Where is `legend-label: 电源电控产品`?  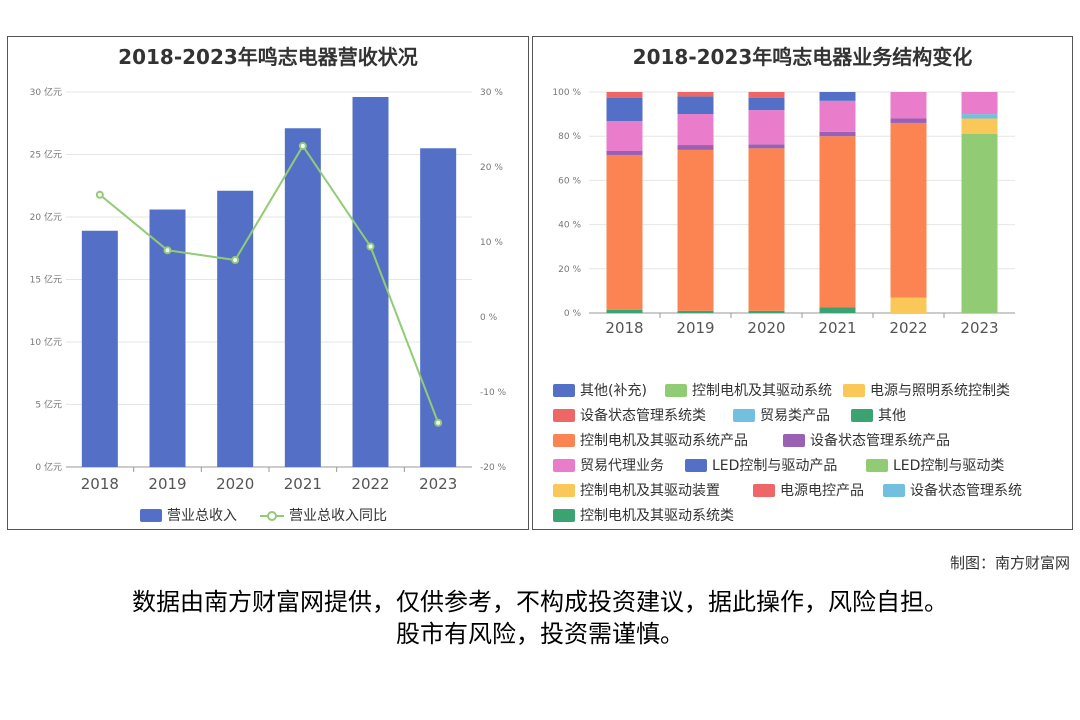
legend-label: 电源电控产品 is located at coordinates (822, 491).